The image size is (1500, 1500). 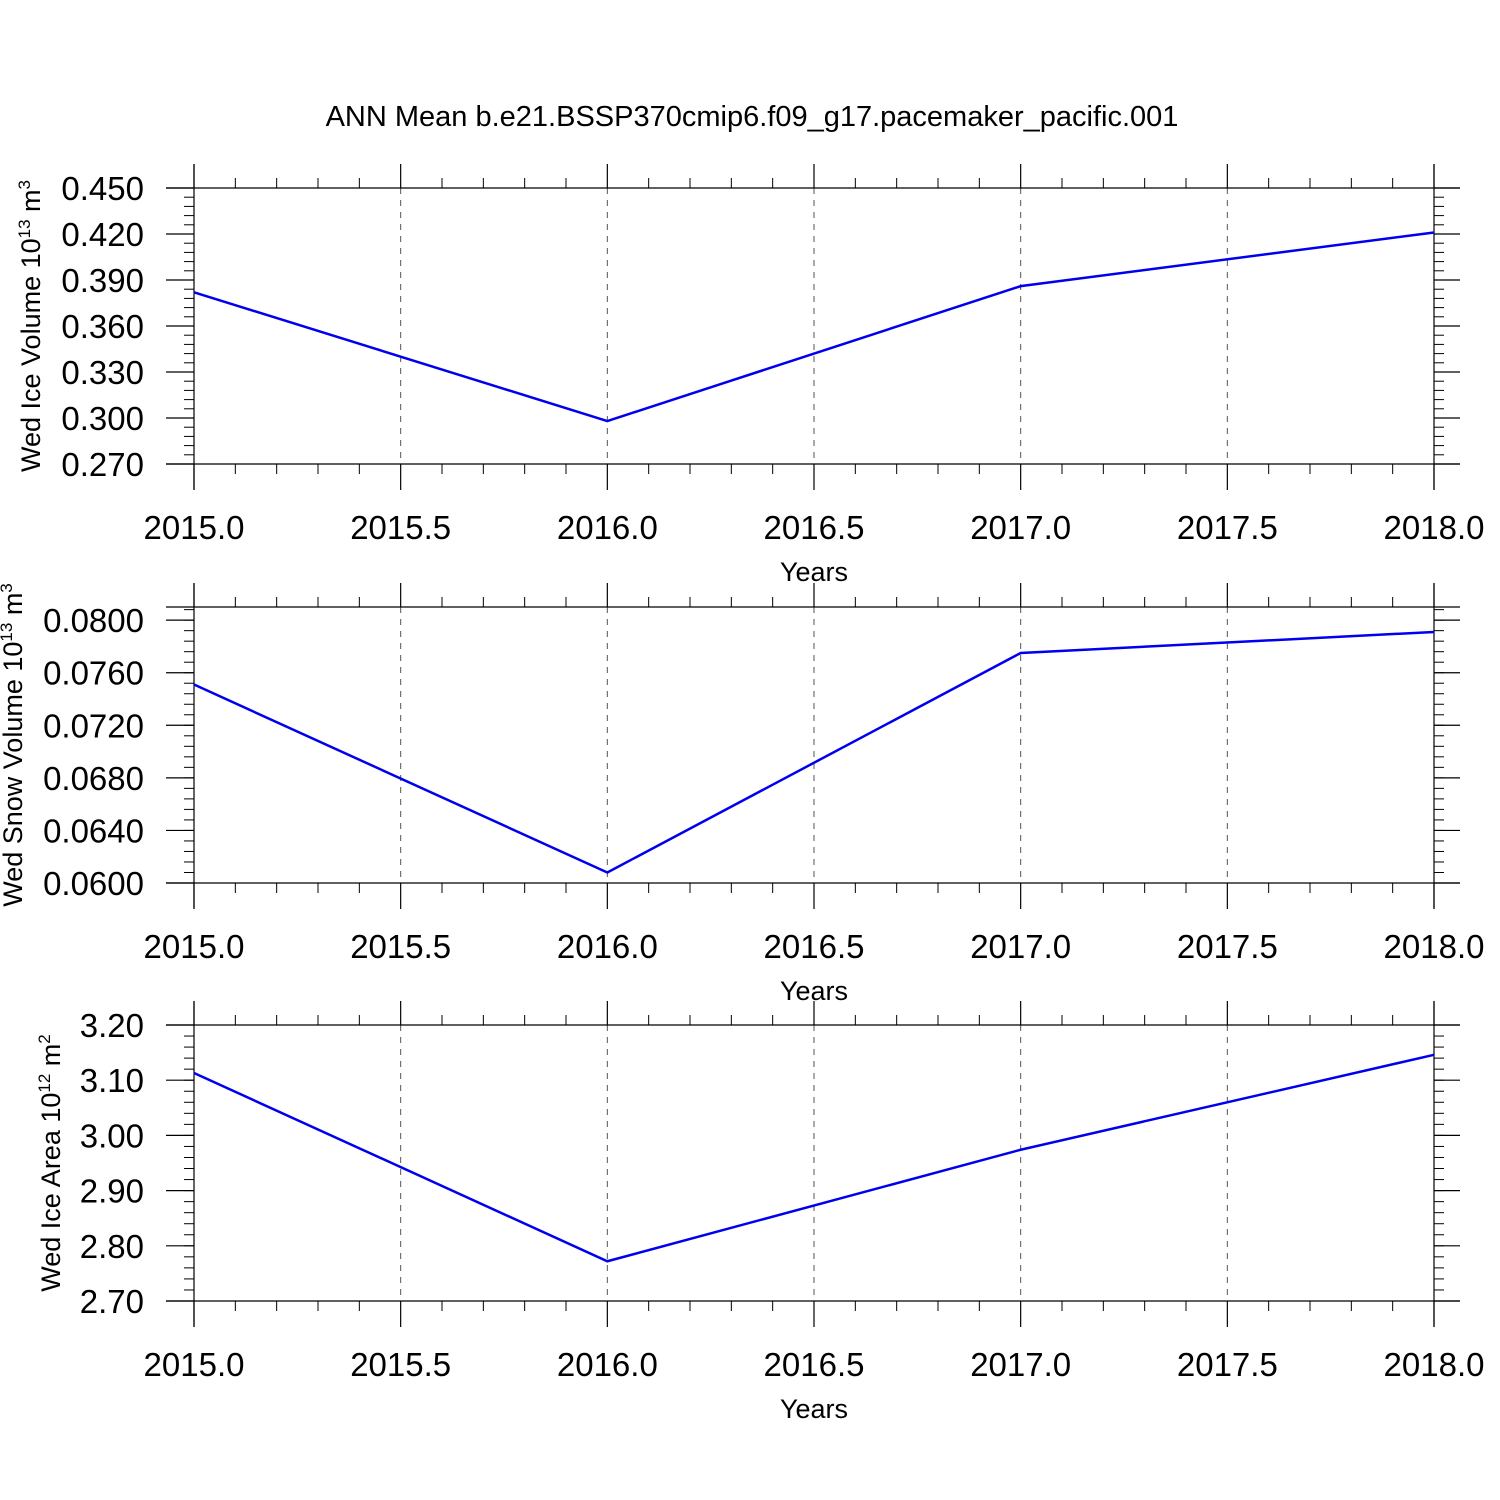 What do you see at coordinates (112, 1246) in the screenshot?
I see `y-tick-label: 2.80` at bounding box center [112, 1246].